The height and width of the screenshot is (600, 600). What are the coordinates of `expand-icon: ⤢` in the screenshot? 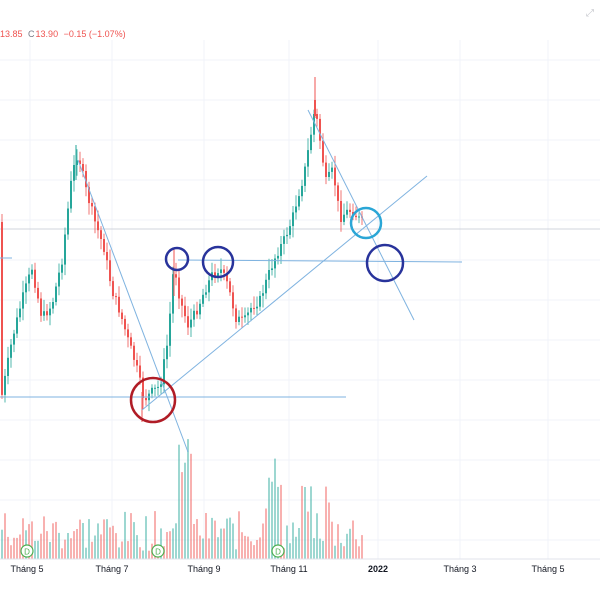 It's located at (590, 13).